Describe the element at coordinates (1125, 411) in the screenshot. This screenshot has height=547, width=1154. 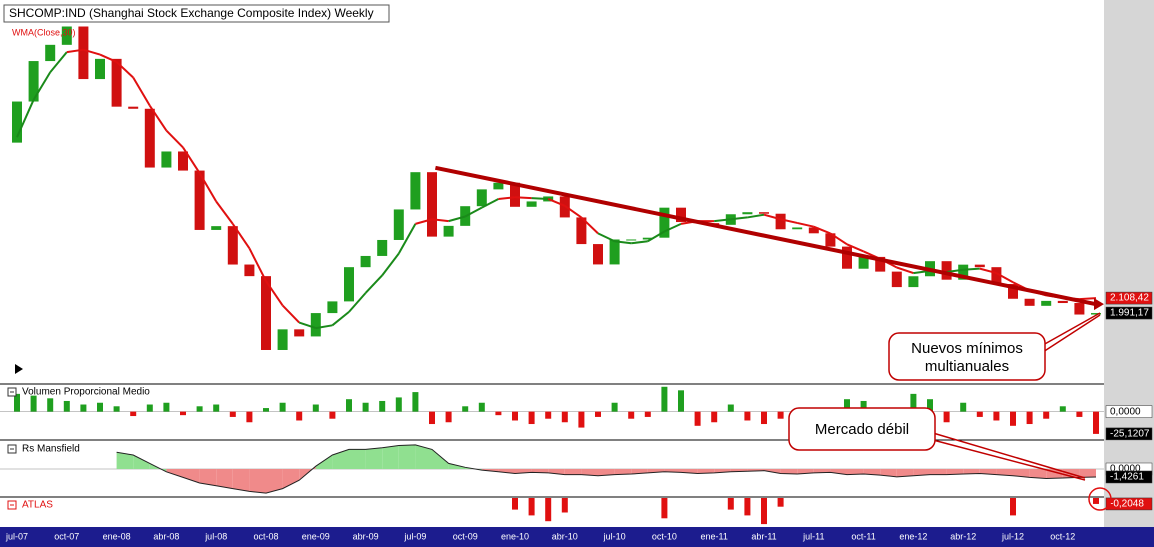
I see `value-tag-label: 0,0000` at that location.